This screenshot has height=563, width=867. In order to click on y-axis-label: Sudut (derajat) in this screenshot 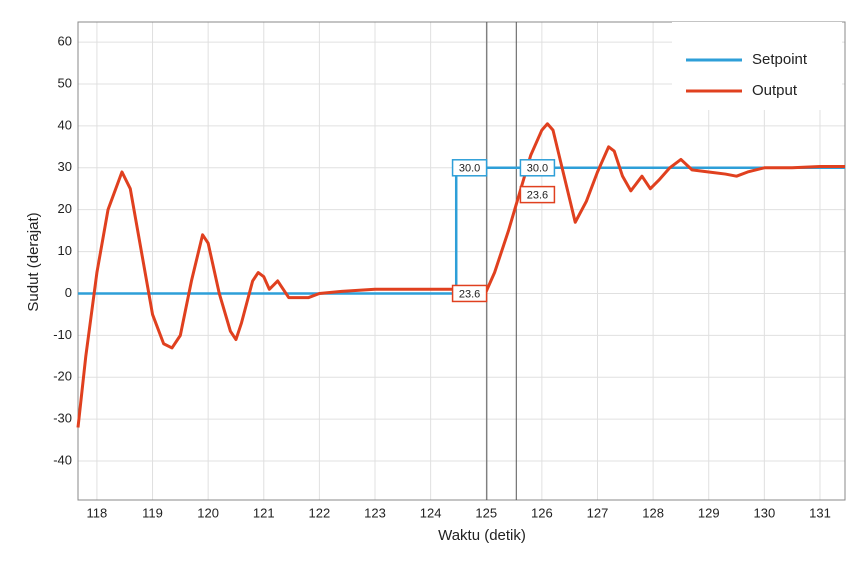, I will do `click(33, 261)`.